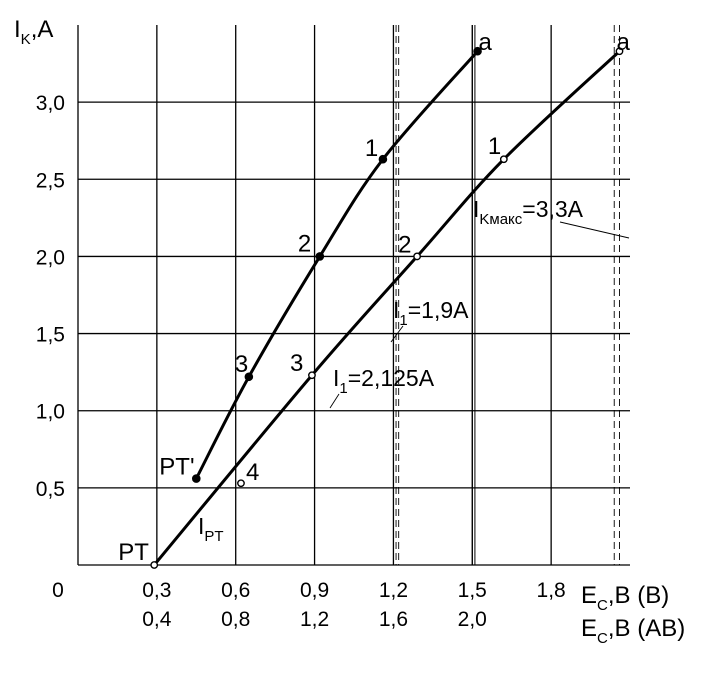 The height and width of the screenshot is (687, 728). What do you see at coordinates (486, 42) in the screenshot?
I see `series-1-point-label: a` at bounding box center [486, 42].